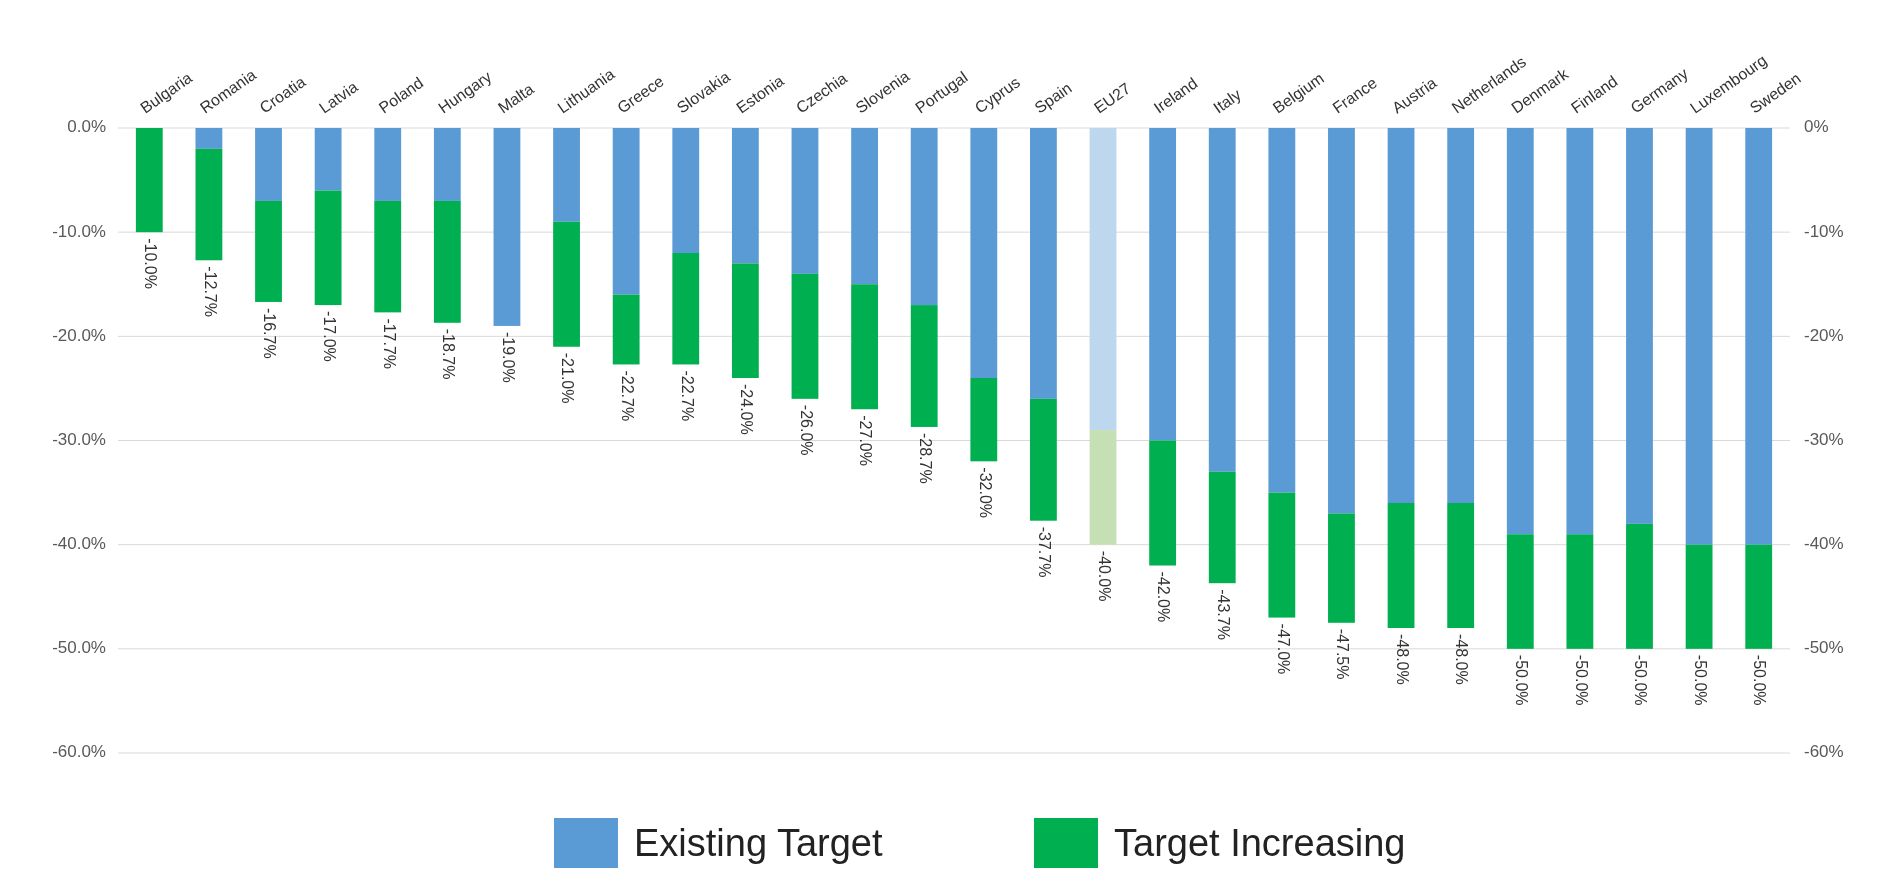 This screenshot has height=870, width=1888. Describe the element at coordinates (515, 98) in the screenshot. I see `x-tick-label: Malta` at that location.